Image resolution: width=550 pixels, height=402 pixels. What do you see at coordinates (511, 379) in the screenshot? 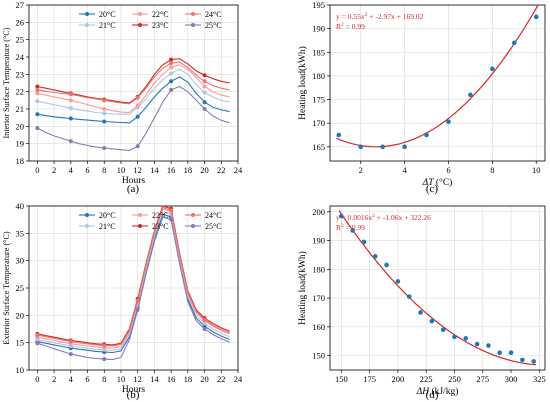
I see `x-tick-label: 300` at bounding box center [511, 379].